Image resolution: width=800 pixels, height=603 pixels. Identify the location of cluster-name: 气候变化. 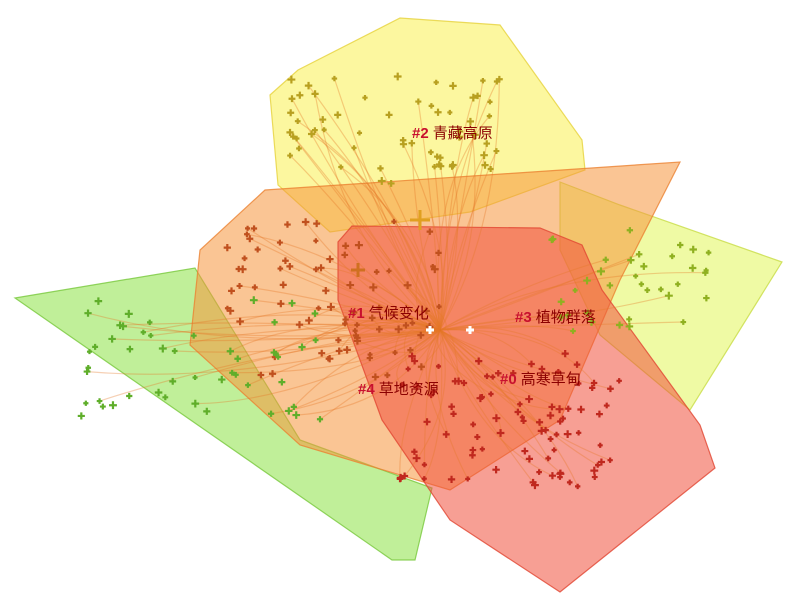
(399, 313).